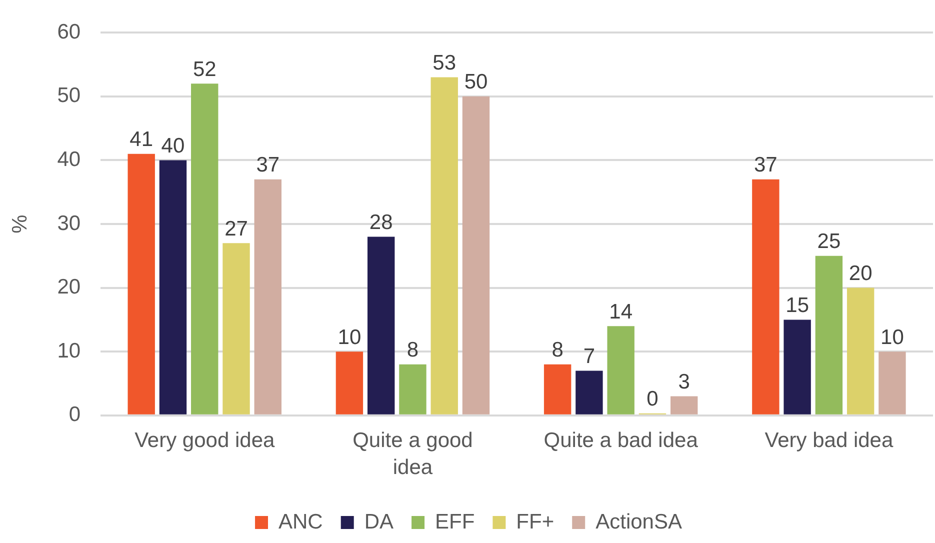  What do you see at coordinates (535, 522) in the screenshot?
I see `legend-label: FF+` at bounding box center [535, 522].